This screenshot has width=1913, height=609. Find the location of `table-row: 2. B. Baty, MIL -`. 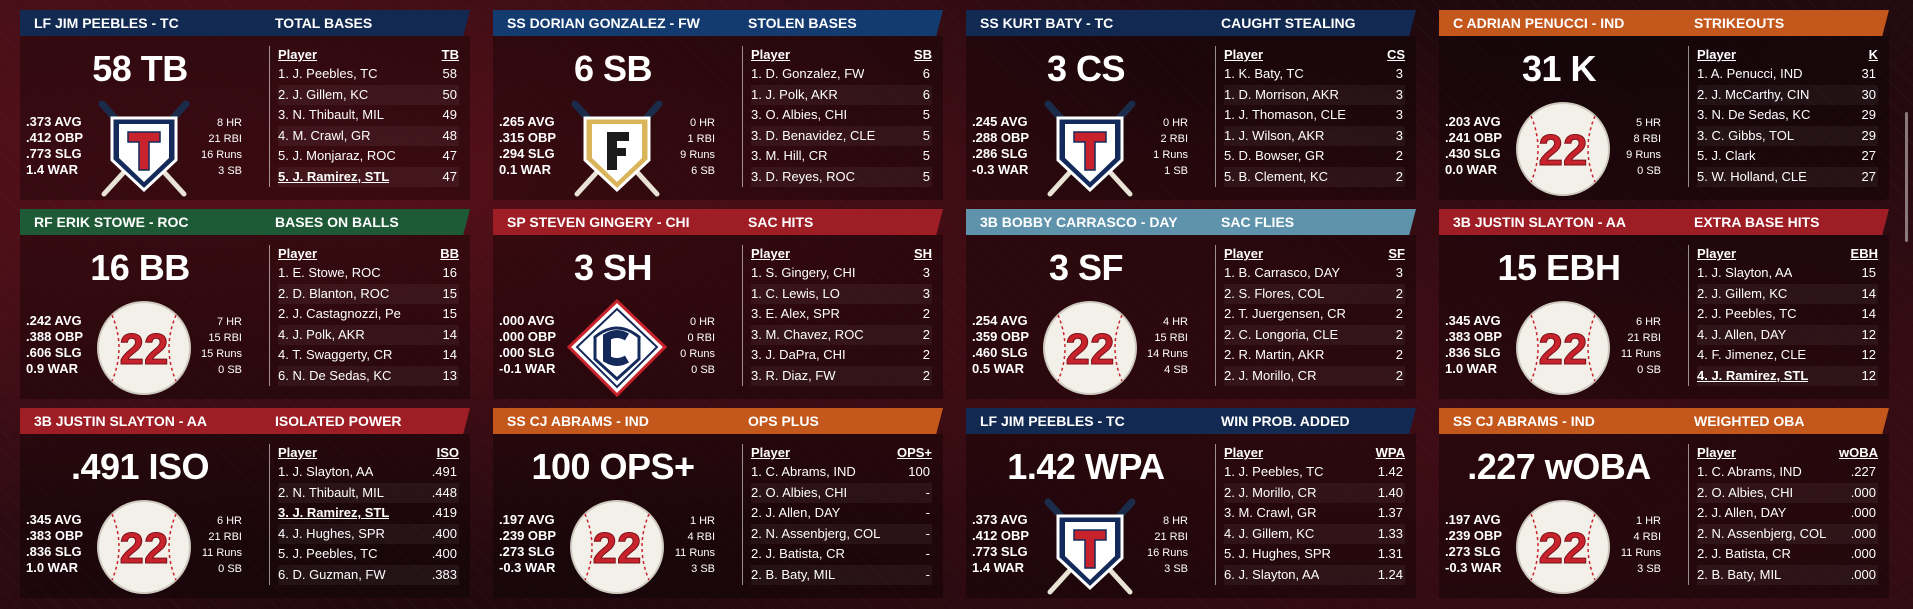

table-row: 2. B. Baty, MIL - is located at coordinates (841, 574).